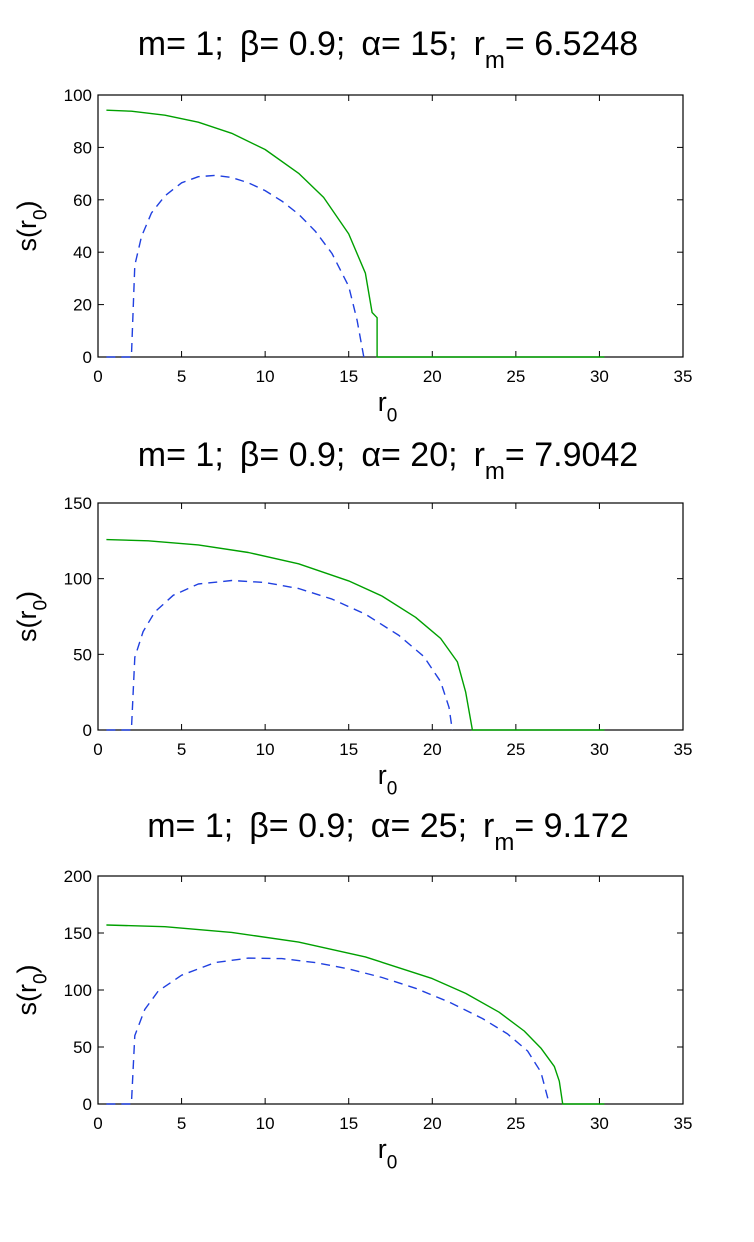 This screenshot has width=754, height=1242. I want to click on x-axis-label-3: r0, so click(388, 1153).